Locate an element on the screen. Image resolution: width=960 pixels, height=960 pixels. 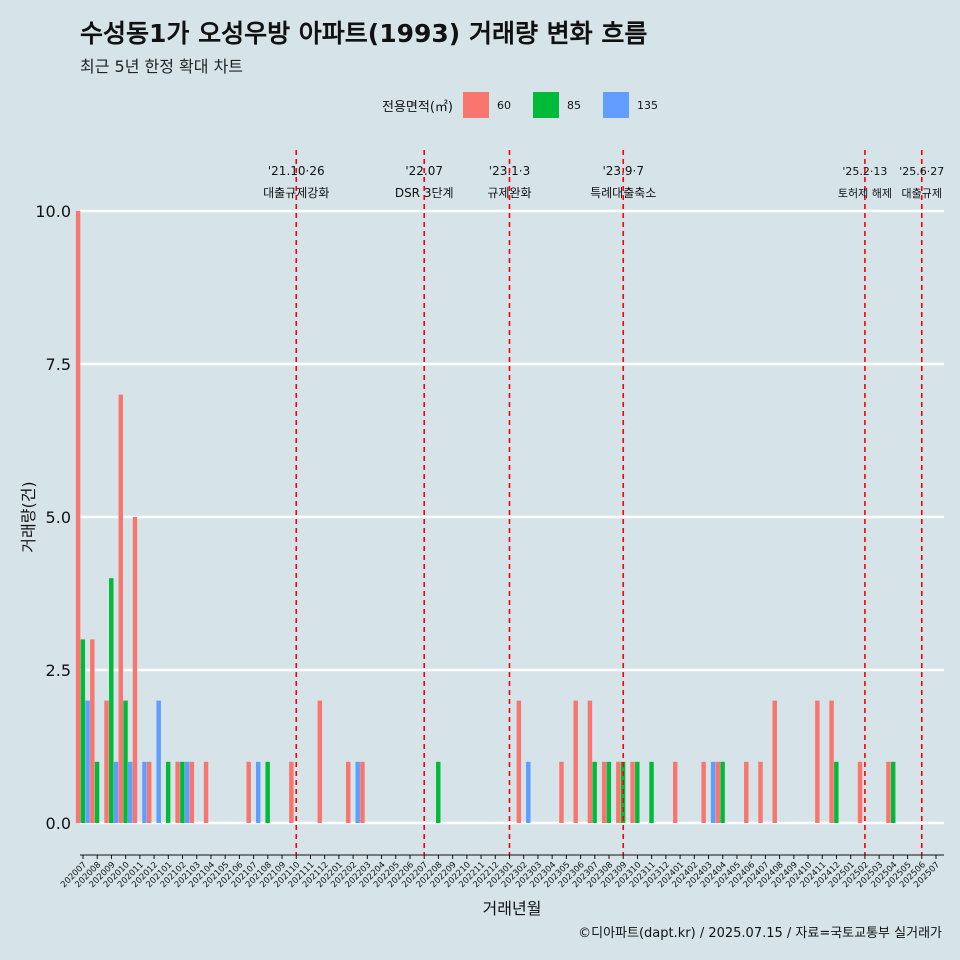
event-label: 대출규제 is located at coordinates (922, 193).